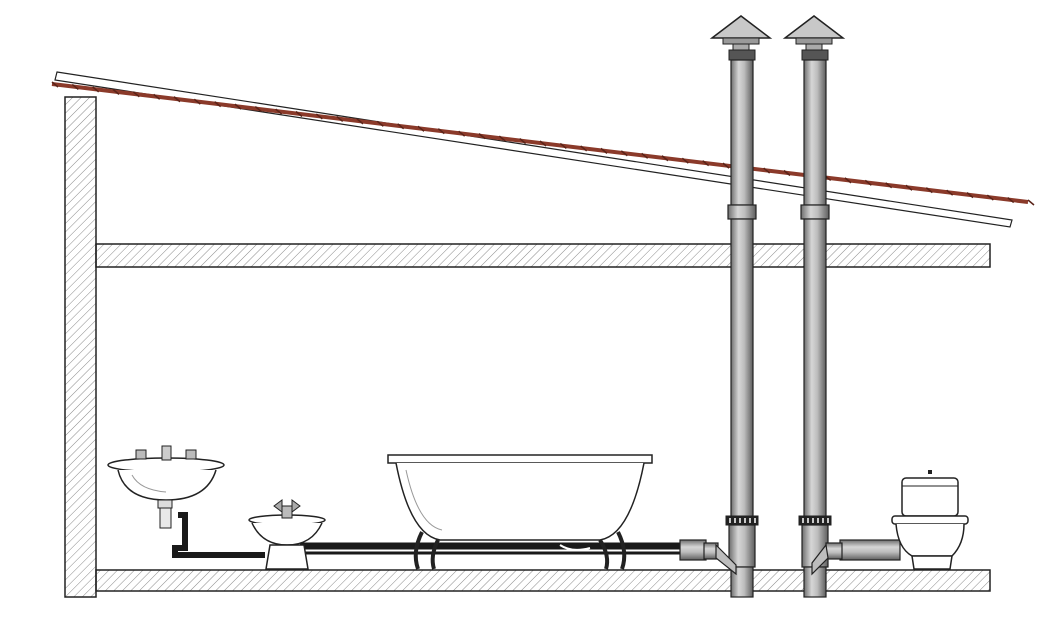  Describe the element at coordinates (741, 306) in the screenshot. I see `vent-stack-left` at that location.